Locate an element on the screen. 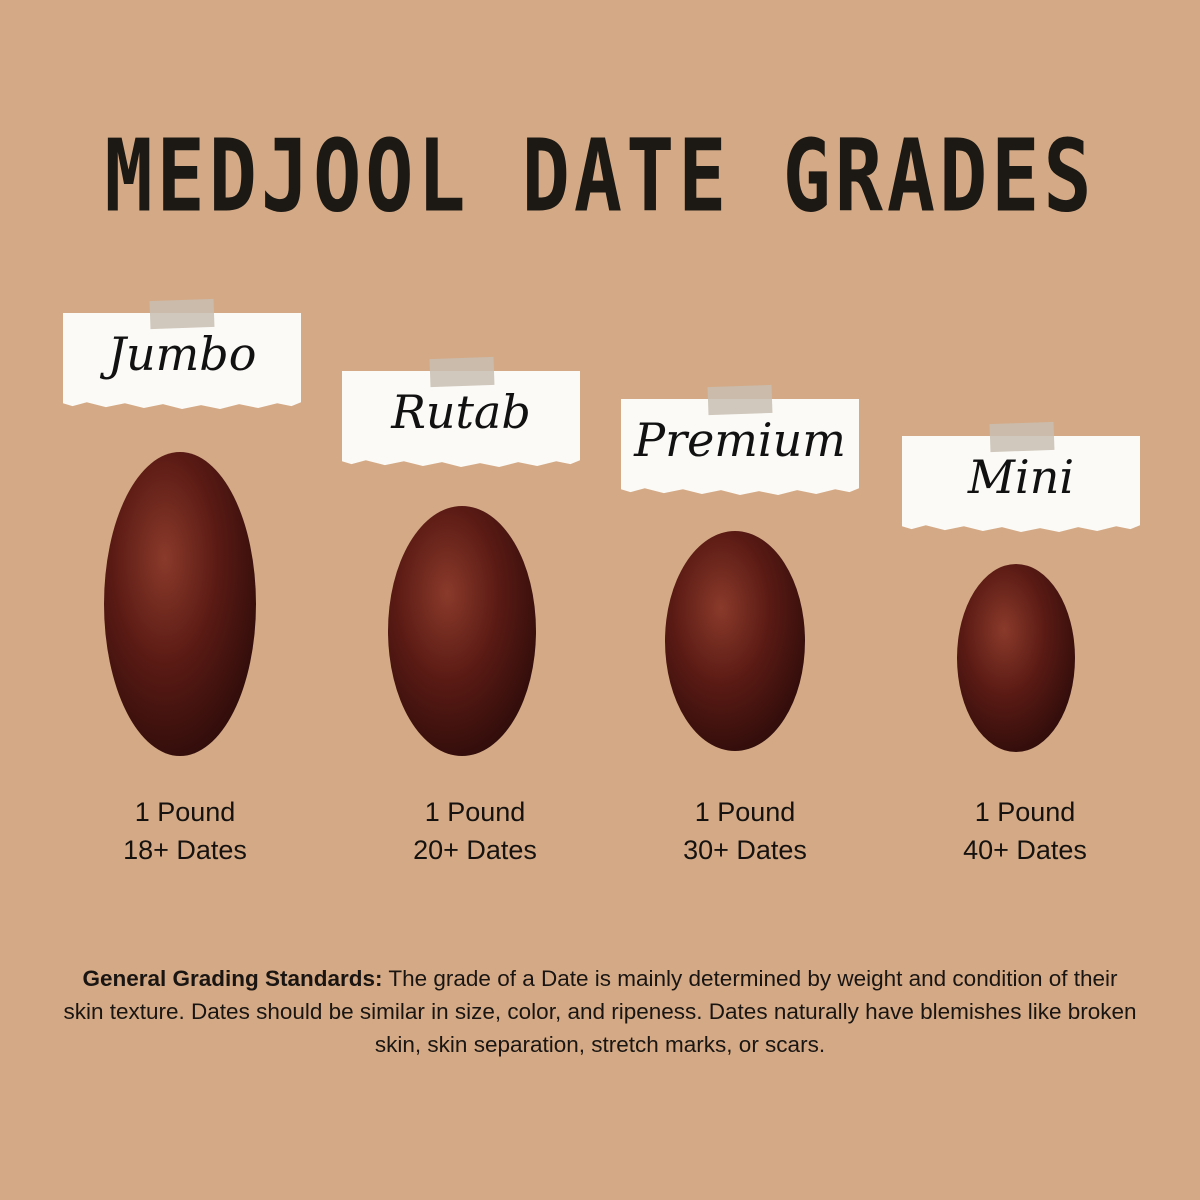  grade-label: Jumbo is located at coordinates (182, 354).